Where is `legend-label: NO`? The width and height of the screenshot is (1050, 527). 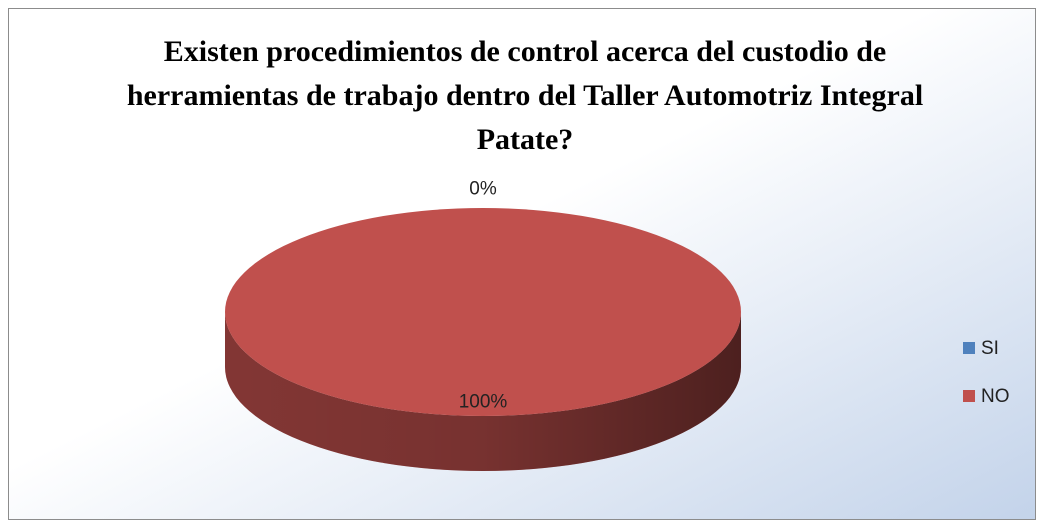 legend-label: NO is located at coordinates (995, 396).